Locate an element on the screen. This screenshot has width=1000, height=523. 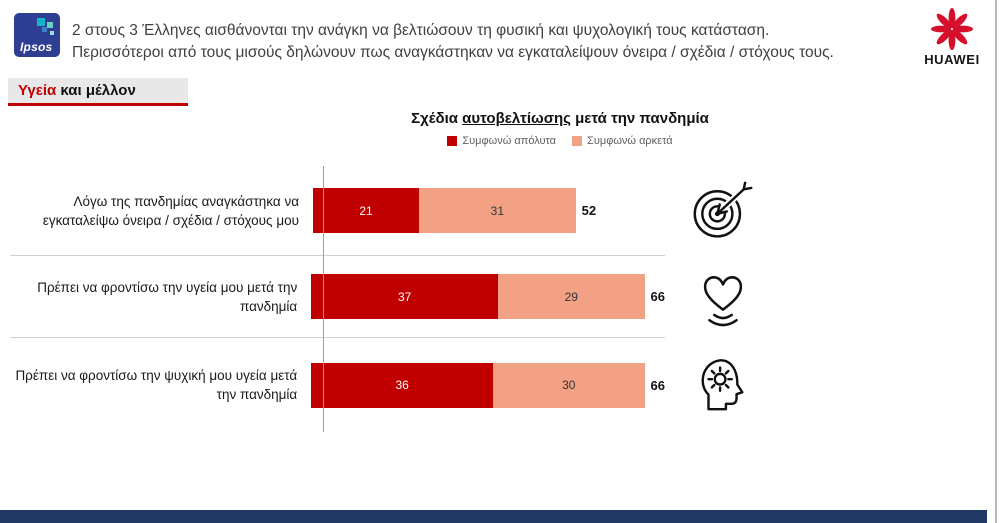
legend-item-agree-strongly: Συμφωνώ απόλυτα is located at coordinates (501, 141).